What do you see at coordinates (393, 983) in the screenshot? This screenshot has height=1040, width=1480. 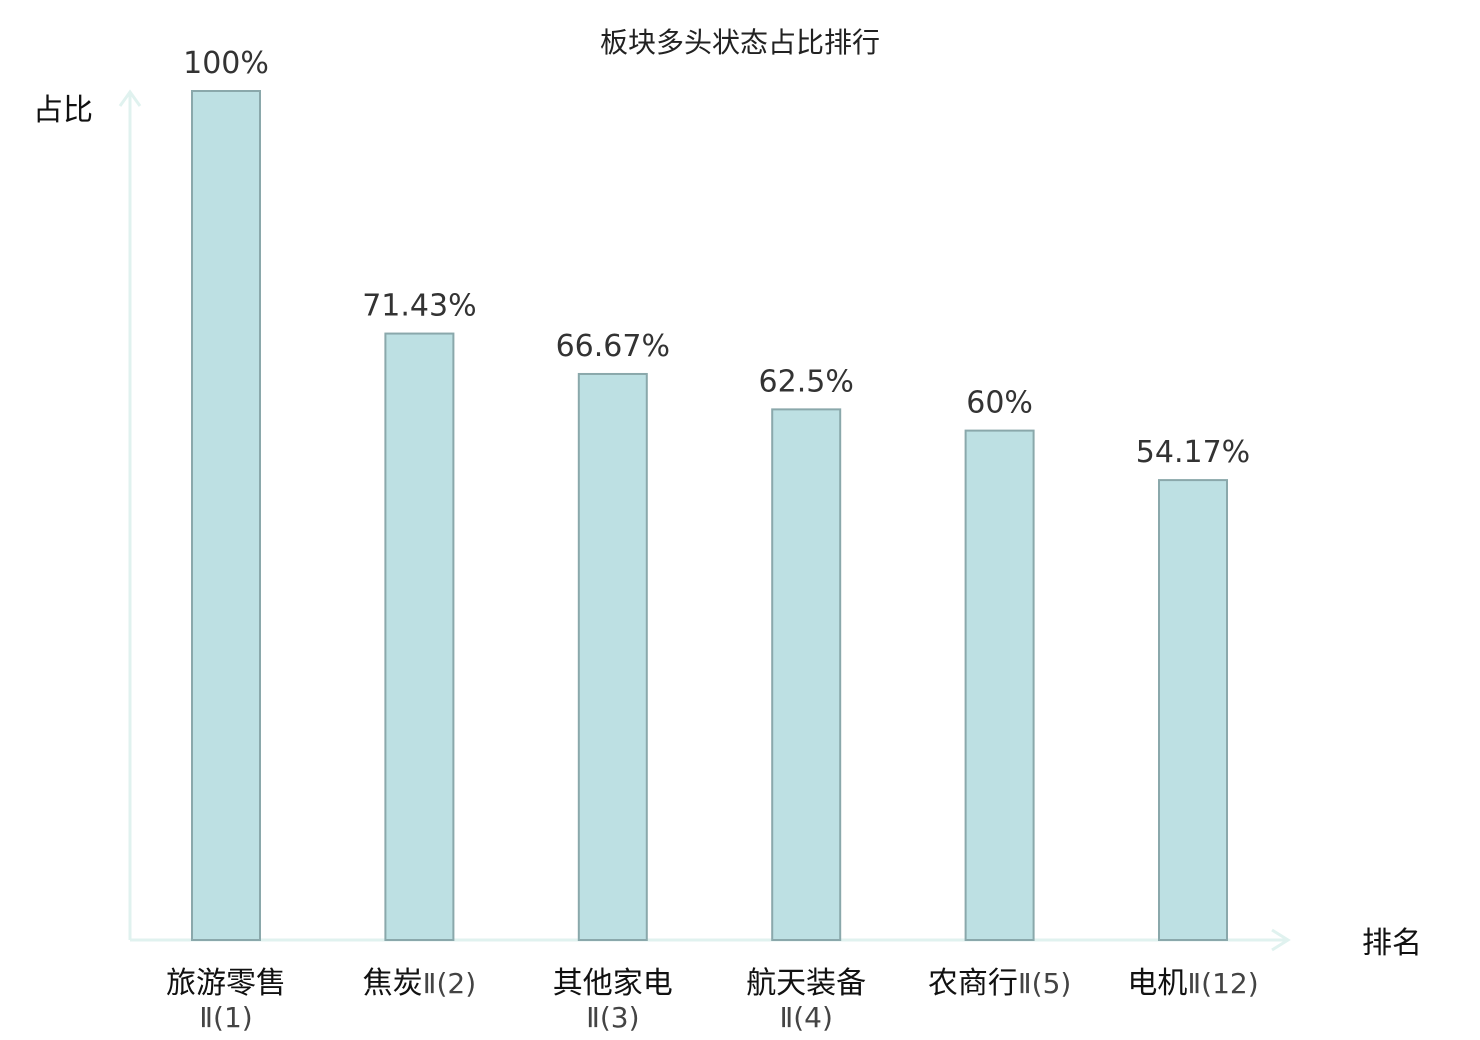 I see `category-name: 焦炭` at bounding box center [393, 983].